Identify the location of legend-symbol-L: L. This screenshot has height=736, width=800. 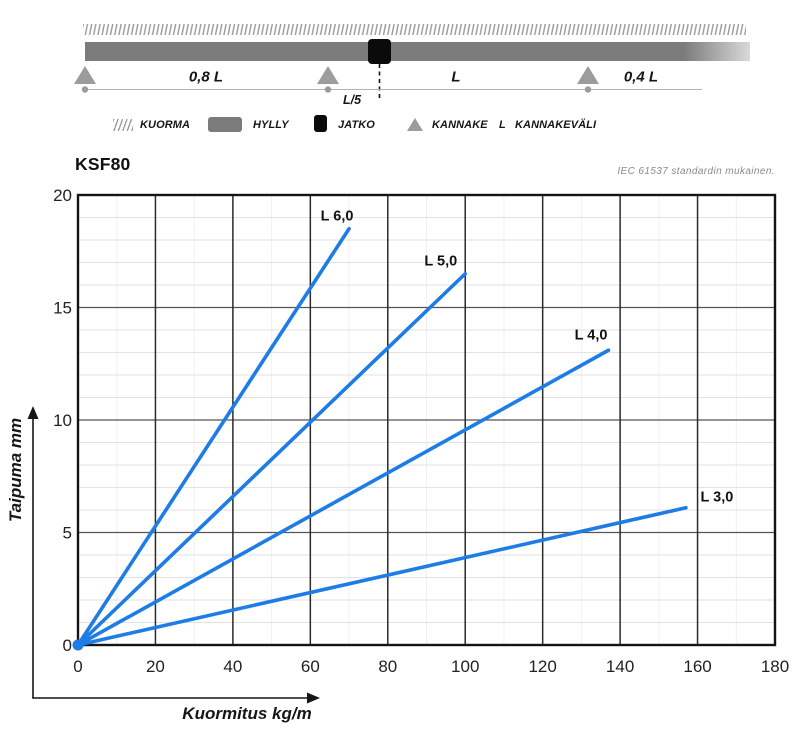
(502, 125).